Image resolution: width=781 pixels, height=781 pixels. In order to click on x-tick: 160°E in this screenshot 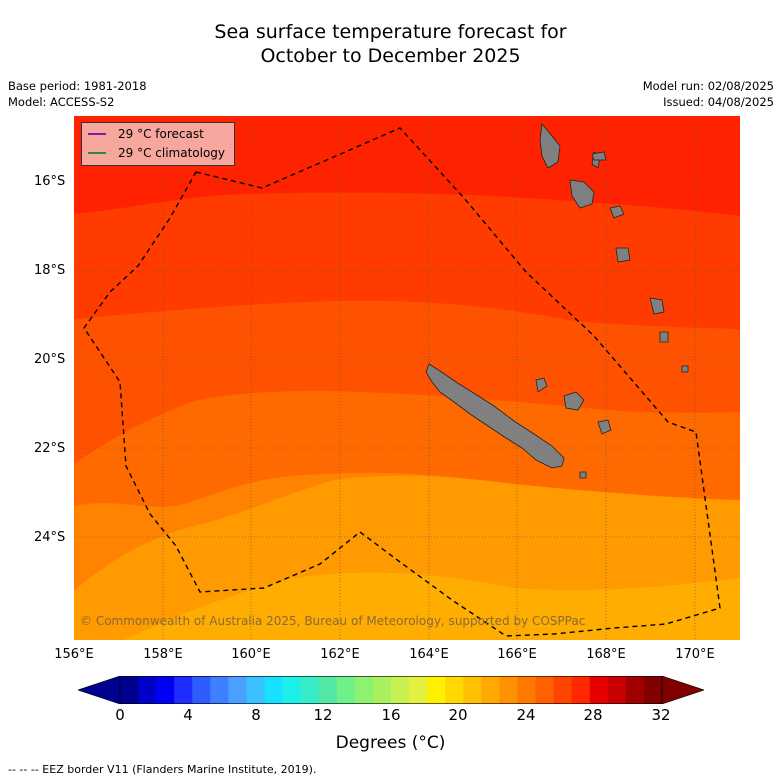, I will do `click(251, 654)`.